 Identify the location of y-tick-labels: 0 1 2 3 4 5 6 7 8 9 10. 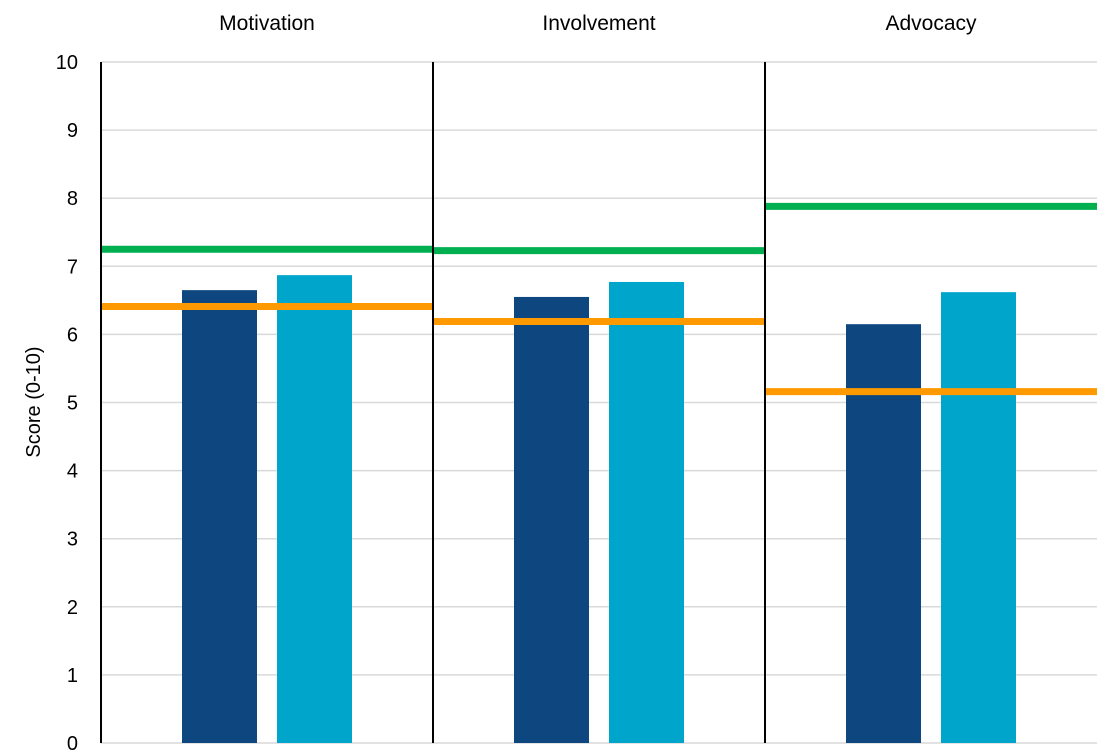
(67, 402).